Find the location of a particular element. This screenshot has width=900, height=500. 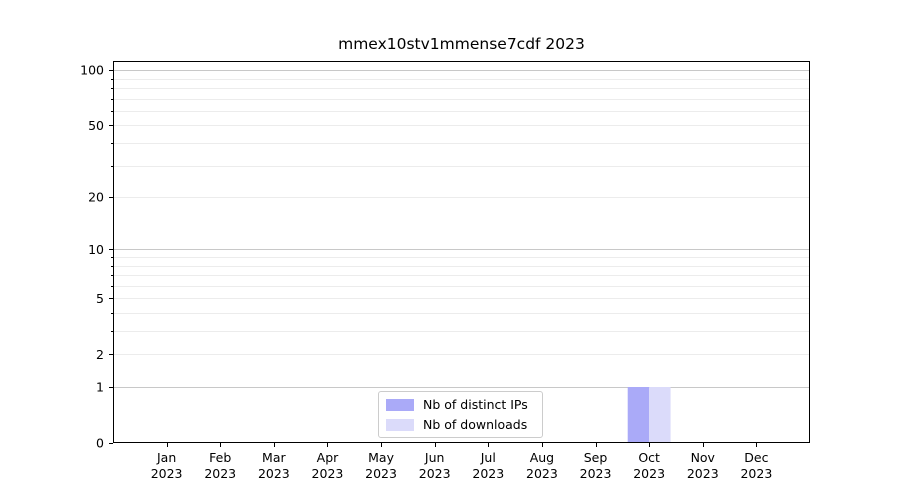

x-tick-label-month: Jun is located at coordinates (434, 457).